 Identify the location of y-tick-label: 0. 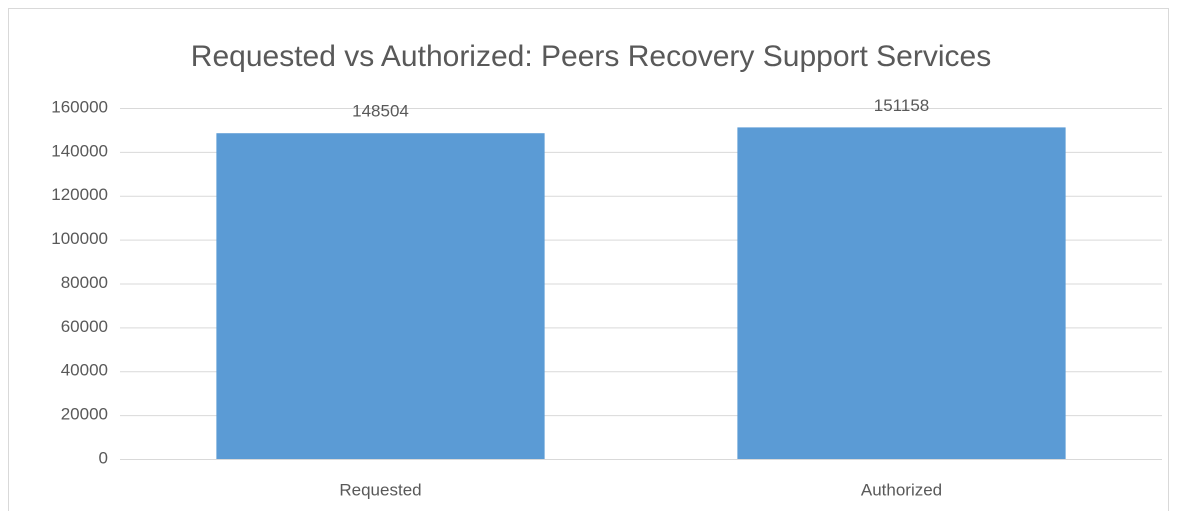
(103, 457).